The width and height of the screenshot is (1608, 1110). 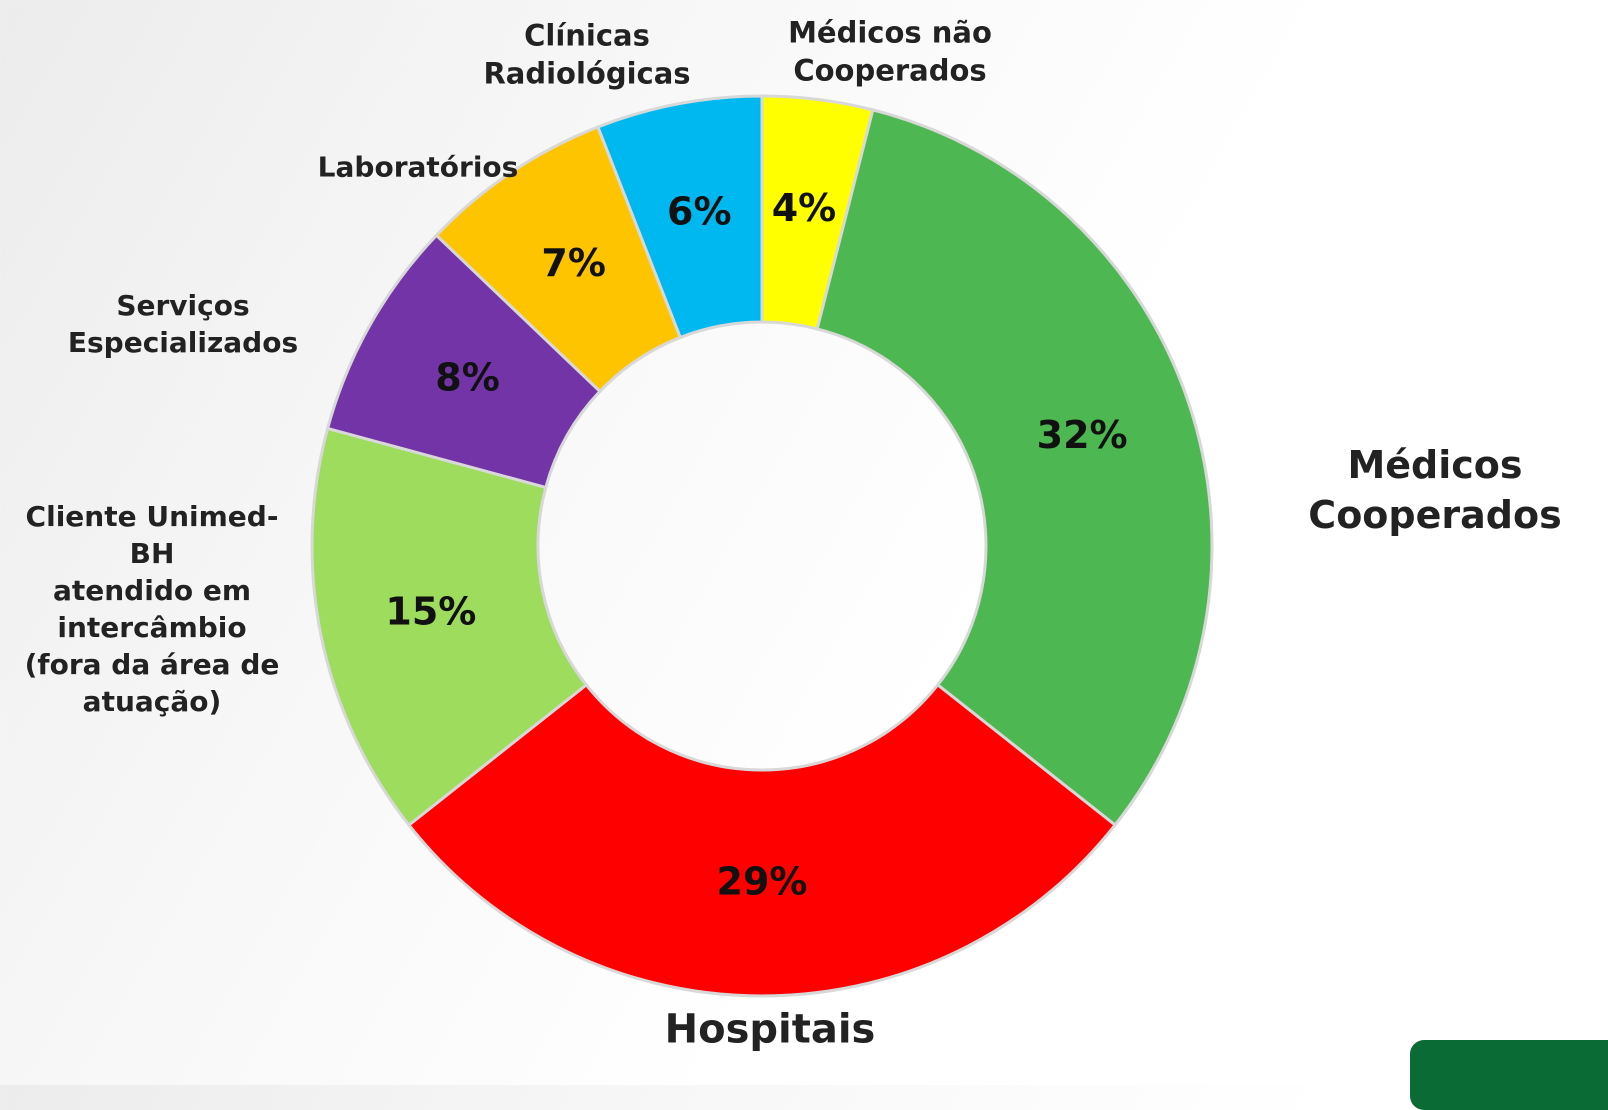 I want to click on value-label: 32%, so click(x=1082, y=435).